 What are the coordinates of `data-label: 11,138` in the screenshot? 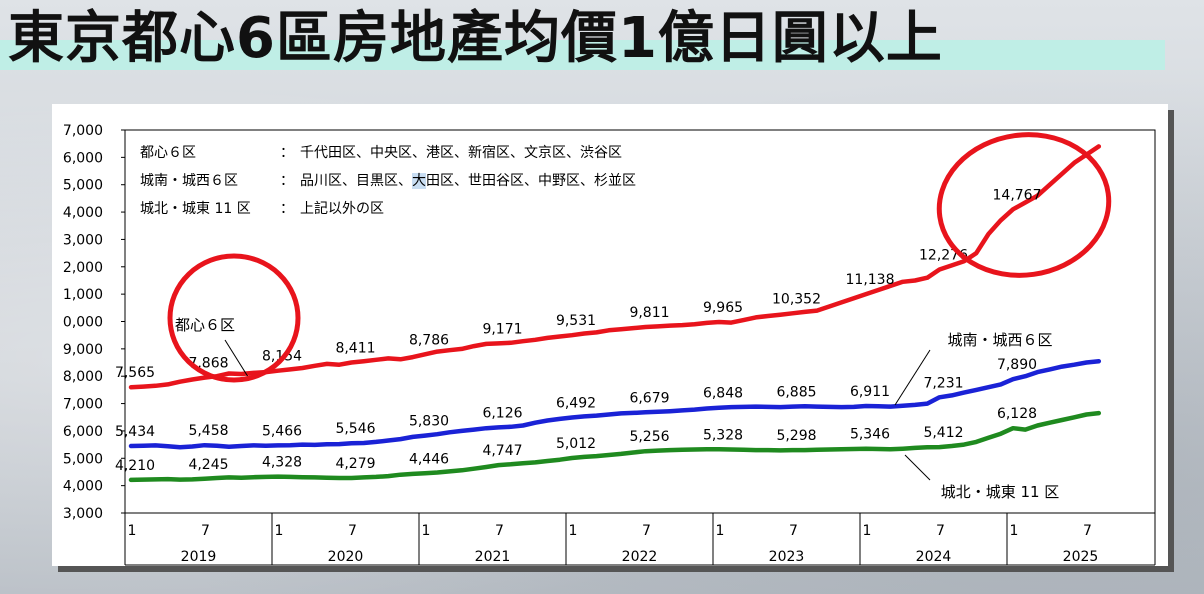 It's located at (870, 280).